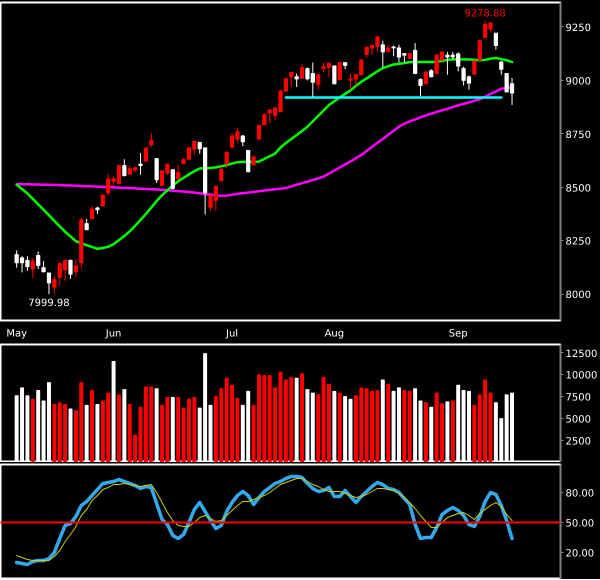 The width and height of the screenshot is (600, 580). I want to click on x-tick-label: Jun, so click(113, 334).